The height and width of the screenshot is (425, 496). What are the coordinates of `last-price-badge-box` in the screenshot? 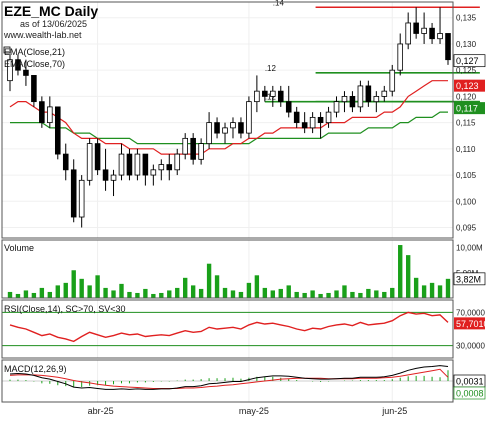 It's located at (469, 60).